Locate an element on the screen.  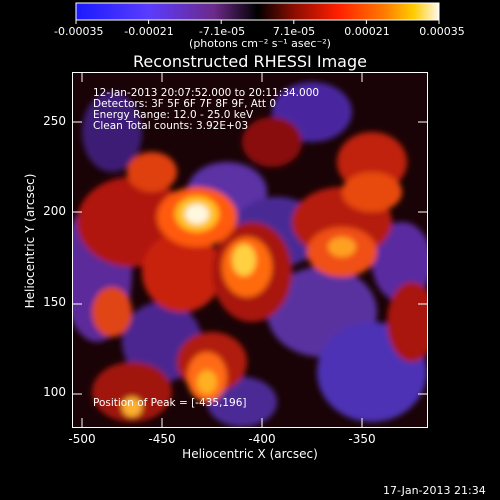
y-tick-label: 250 is located at coordinates (54, 121).